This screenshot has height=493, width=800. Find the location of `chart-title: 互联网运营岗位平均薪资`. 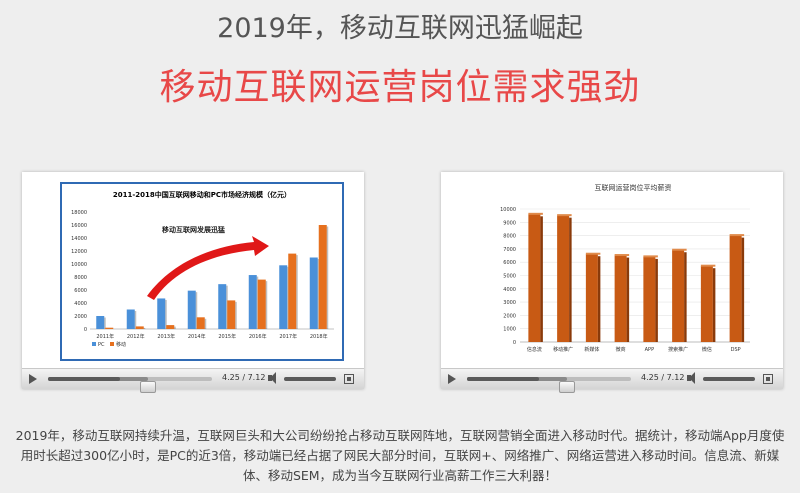

chart-title: 互联网运营岗位平均薪资 is located at coordinates (633, 187).